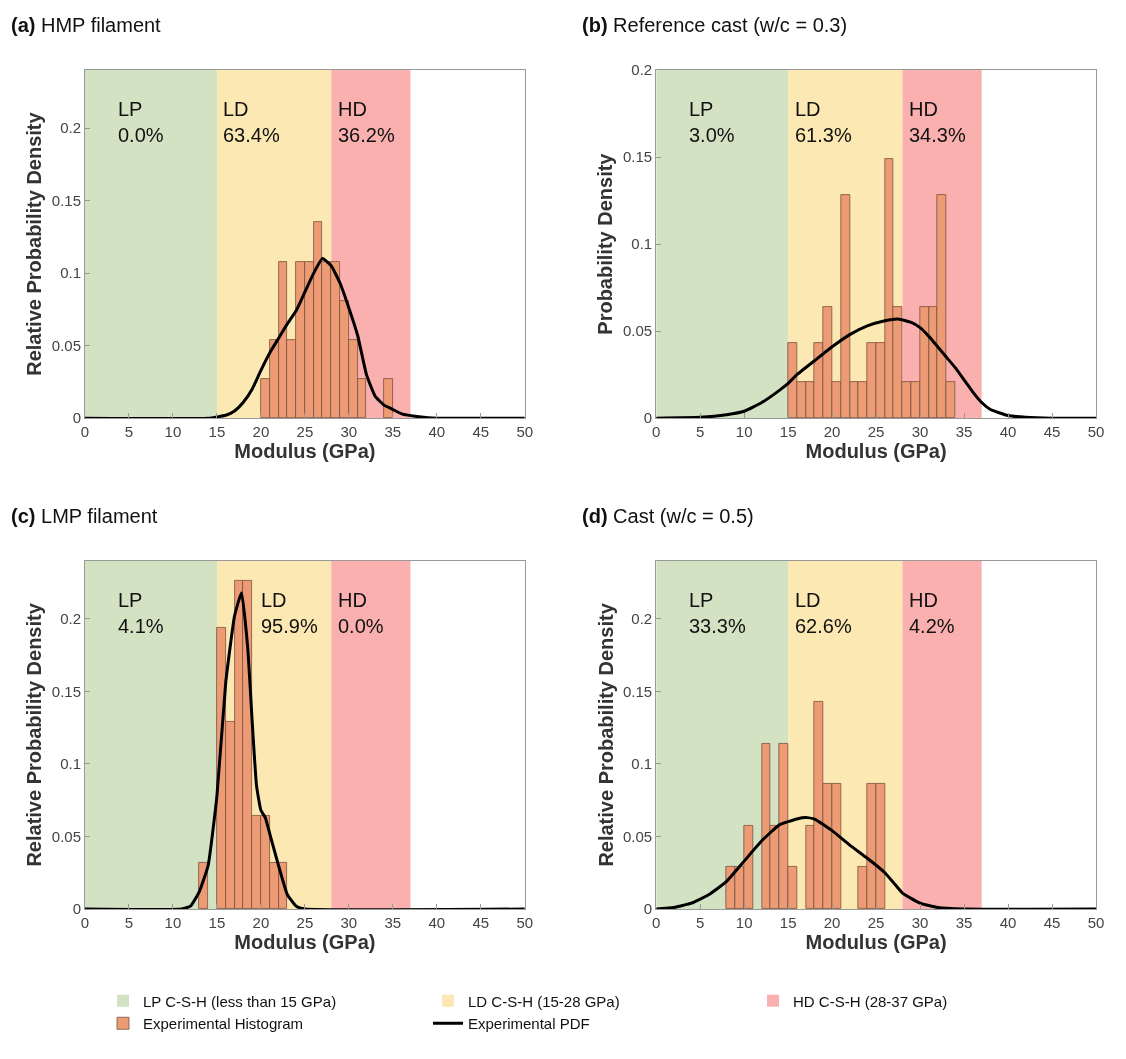 The width and height of the screenshot is (1126, 1059). Describe the element at coordinates (84, 516) in the screenshot. I see `chart-title: (c) LMP filament` at that location.